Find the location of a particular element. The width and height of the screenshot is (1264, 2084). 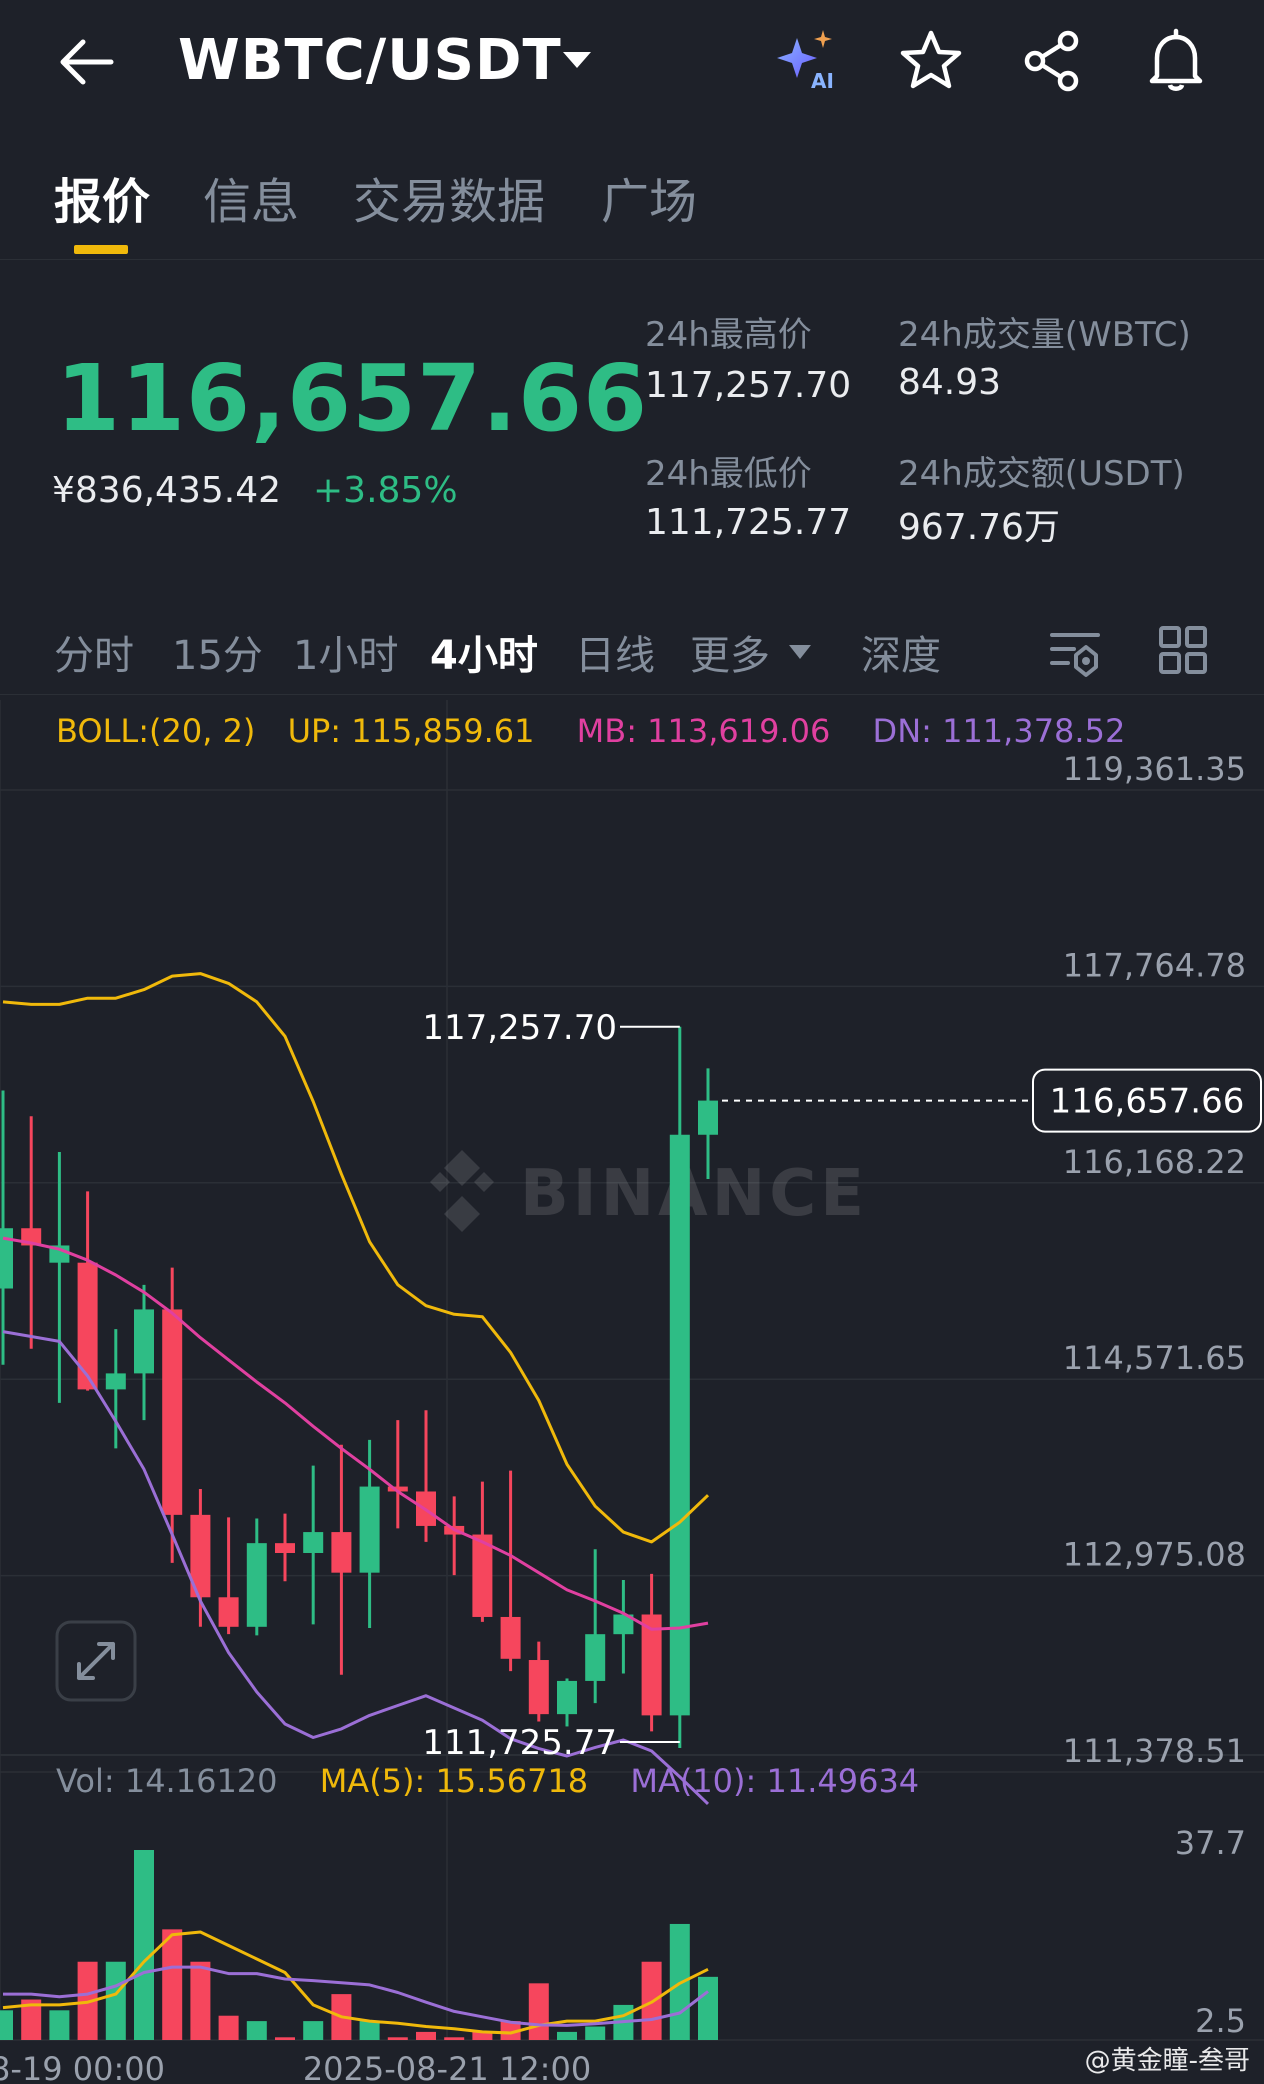

volume-base-value: 84.93 is located at coordinates (950, 382).